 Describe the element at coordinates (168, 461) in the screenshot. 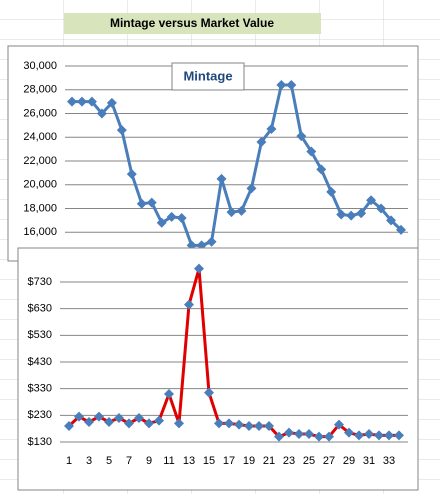

I see `x-tick-label: 11` at that location.